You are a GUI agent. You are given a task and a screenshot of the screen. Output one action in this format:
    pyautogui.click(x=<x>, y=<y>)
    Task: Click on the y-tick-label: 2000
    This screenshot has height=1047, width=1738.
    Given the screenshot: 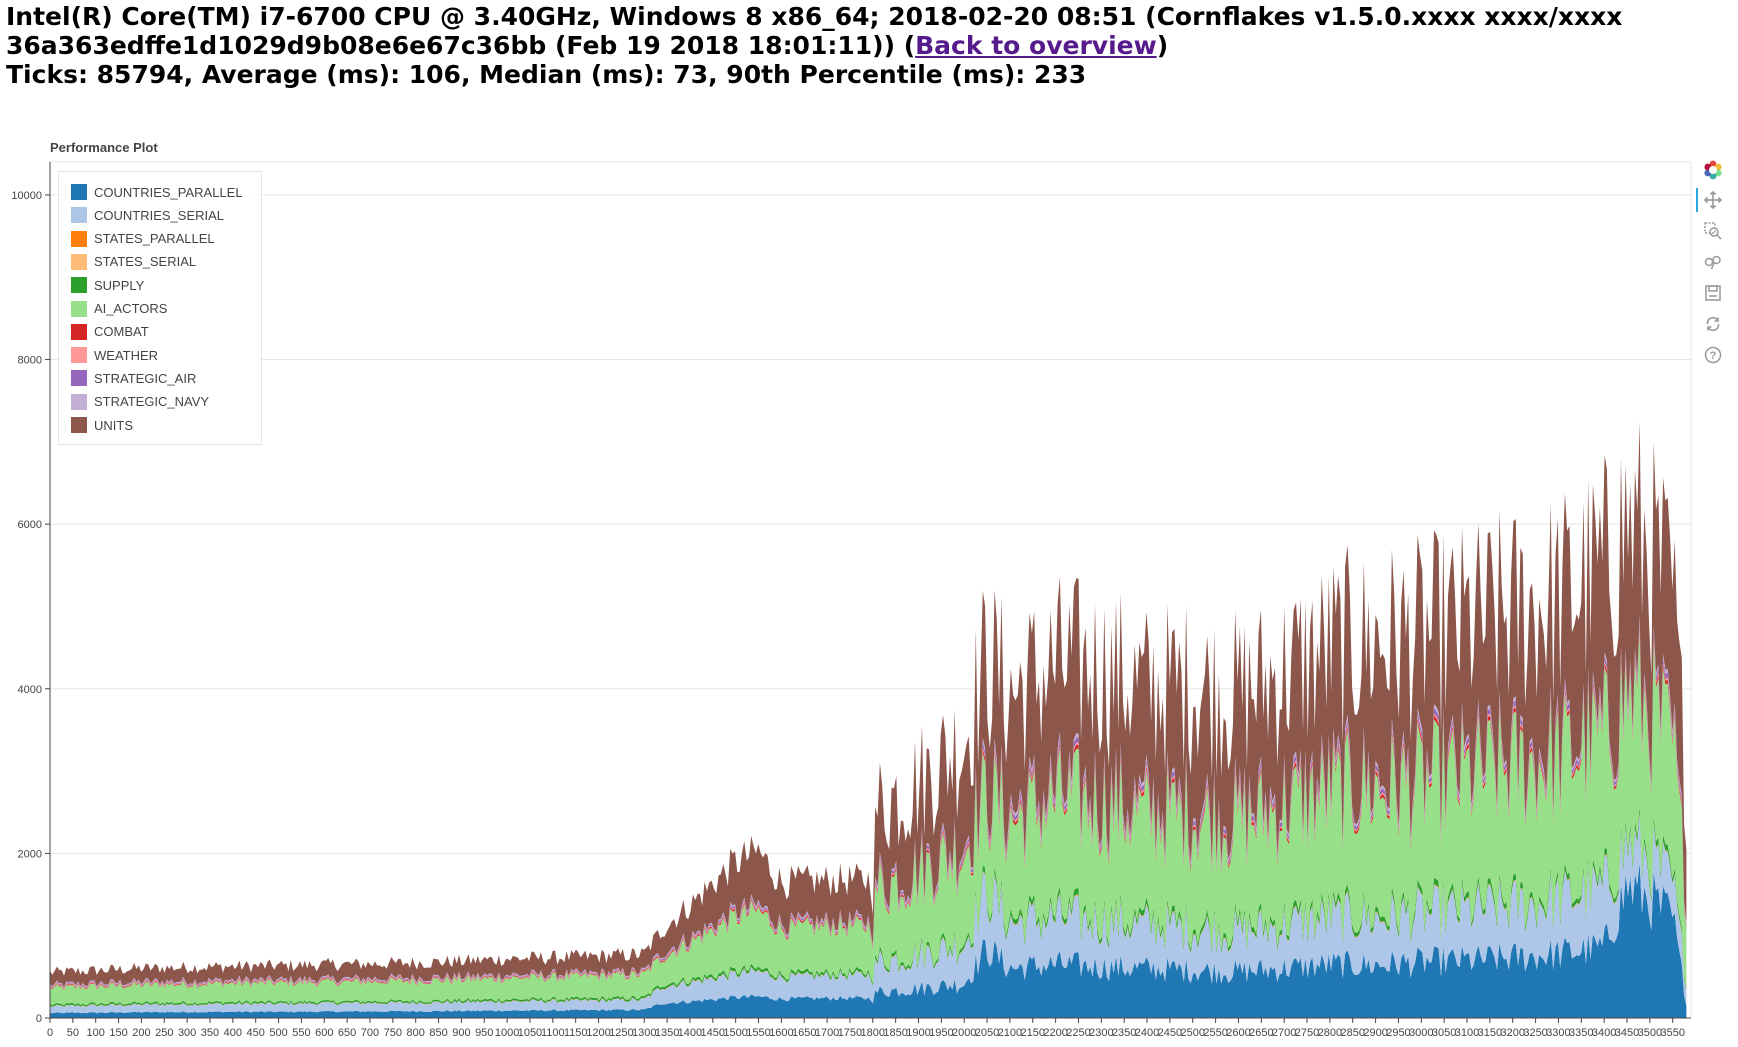 What is the action you would take?
    pyautogui.click(x=30, y=854)
    